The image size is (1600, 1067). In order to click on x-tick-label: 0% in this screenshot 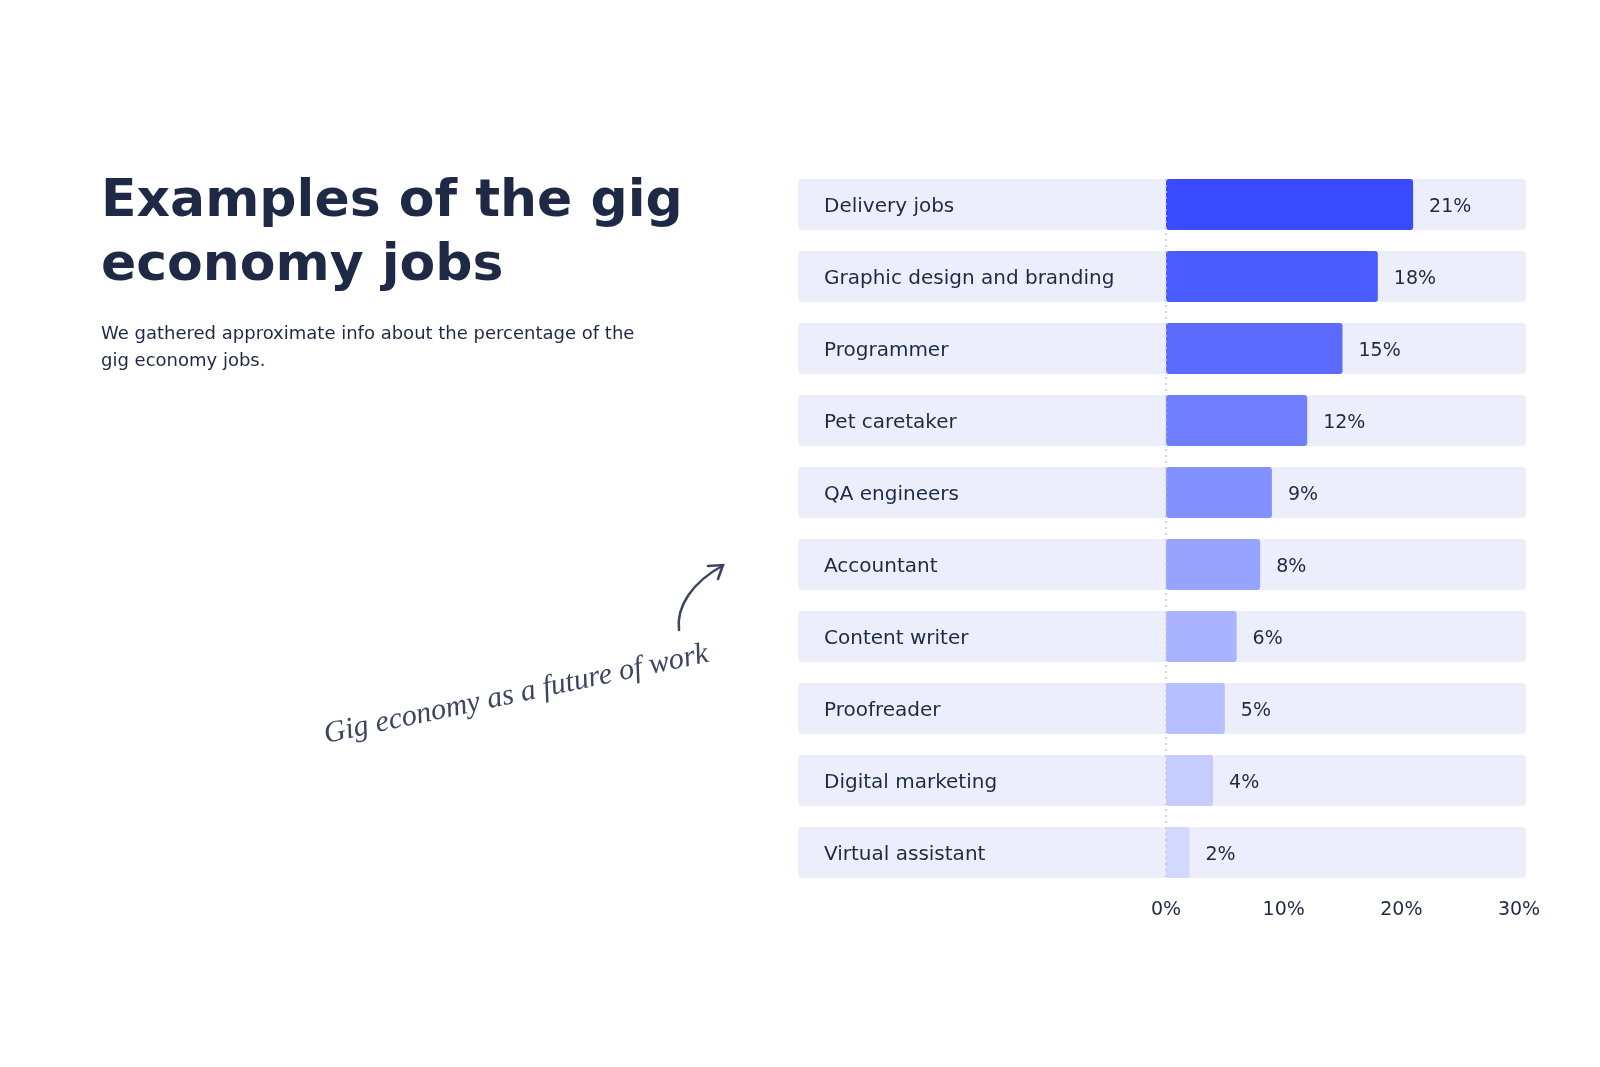, I will do `click(1166, 908)`.